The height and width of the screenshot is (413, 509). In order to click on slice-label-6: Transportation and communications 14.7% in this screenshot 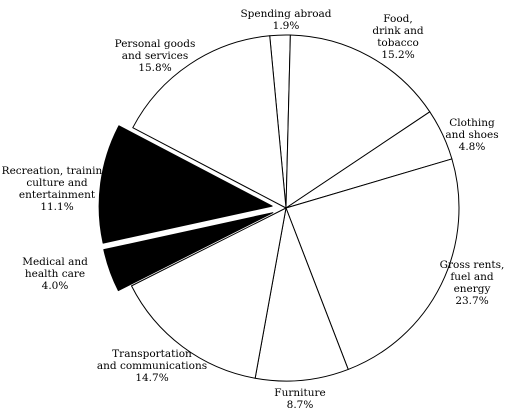, I will do `click(152, 366)`.